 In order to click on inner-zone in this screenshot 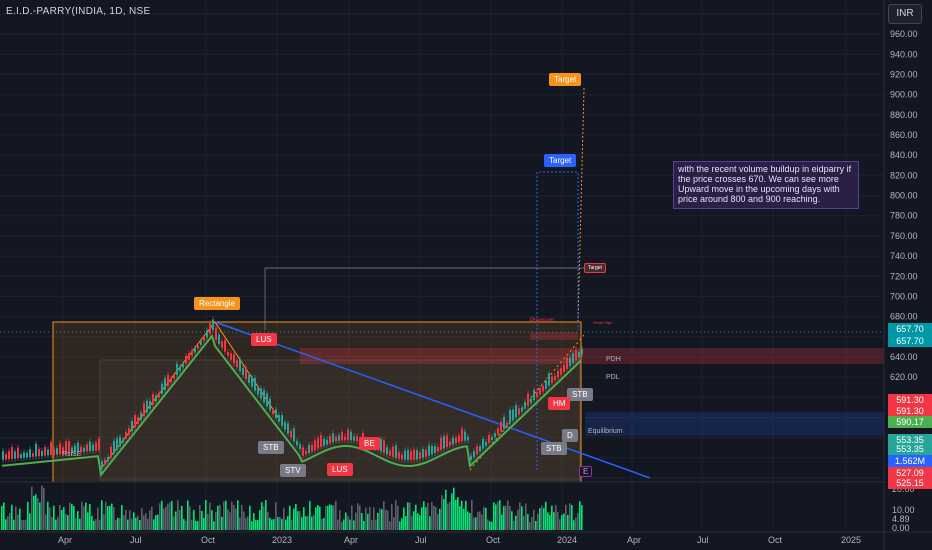, I will do `click(340, 420)`.